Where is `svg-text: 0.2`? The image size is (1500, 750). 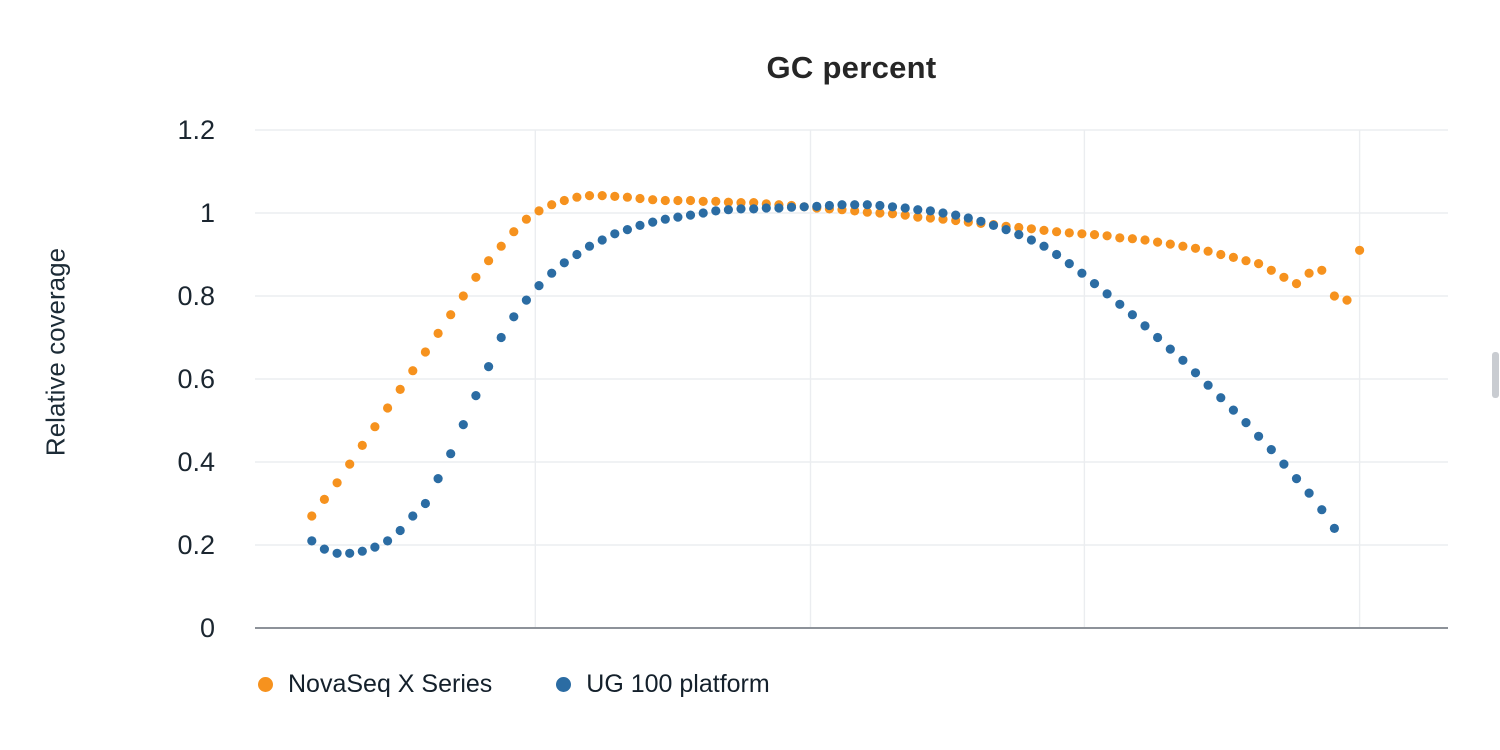 svg-text: 0.2 is located at coordinates (196, 545).